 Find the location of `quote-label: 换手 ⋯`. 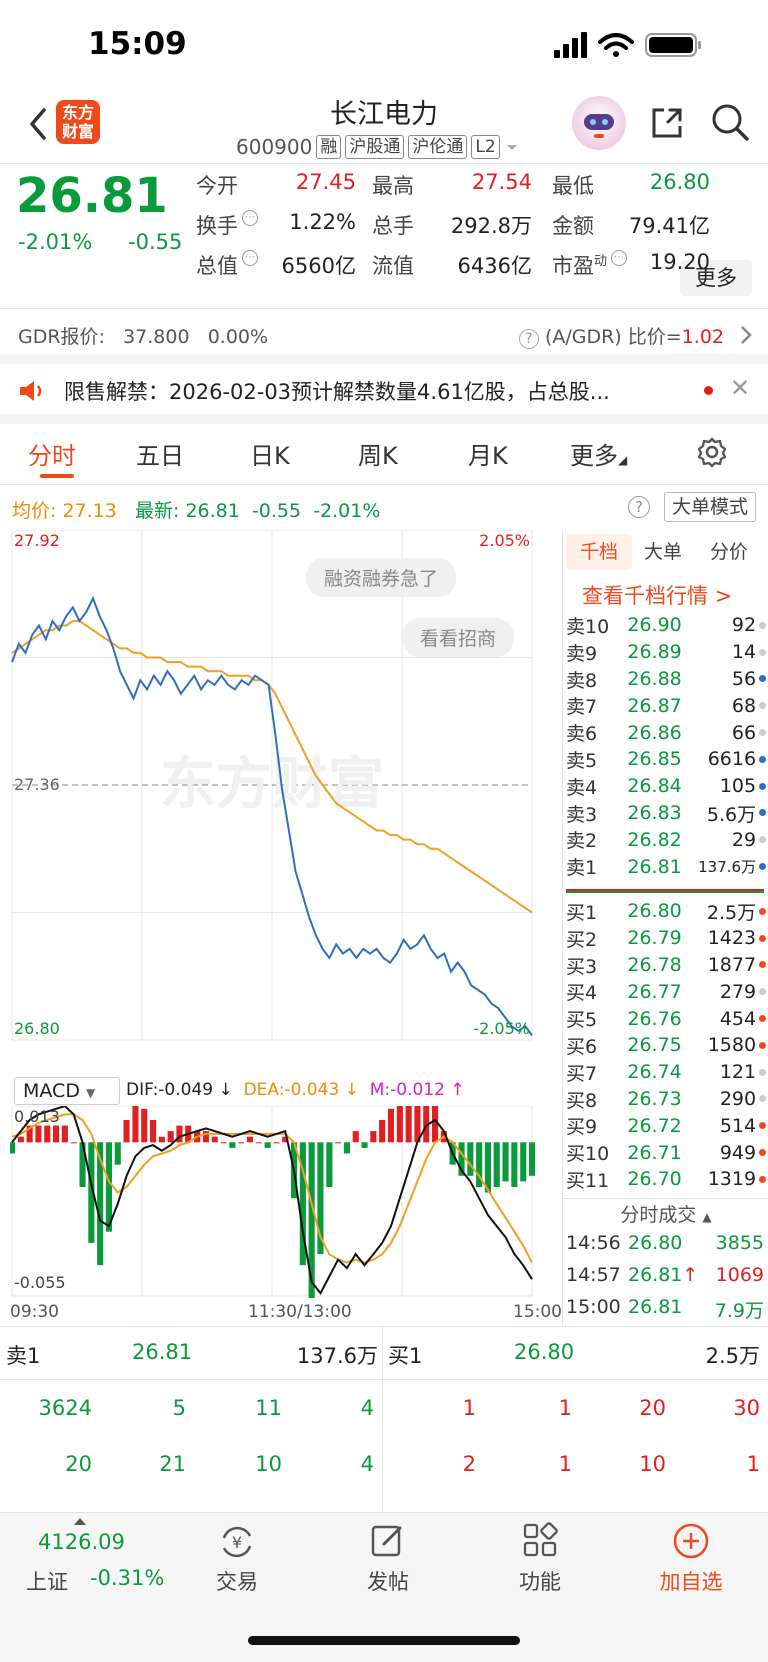

quote-label: 换手 ⋯ is located at coordinates (227, 225).